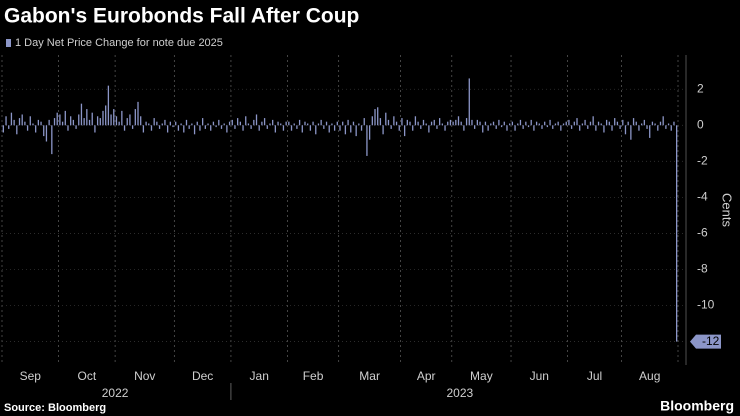  I want to click on legend-label: 1 Day Net Price Change for note due 2025, so click(119, 43).